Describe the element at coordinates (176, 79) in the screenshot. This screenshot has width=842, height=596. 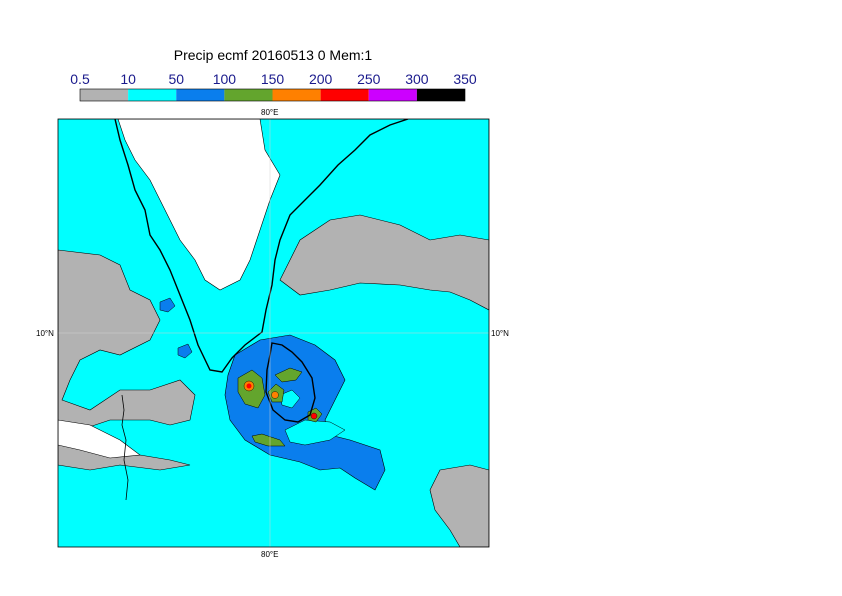
I see `legend-tick-label: 50` at that location.